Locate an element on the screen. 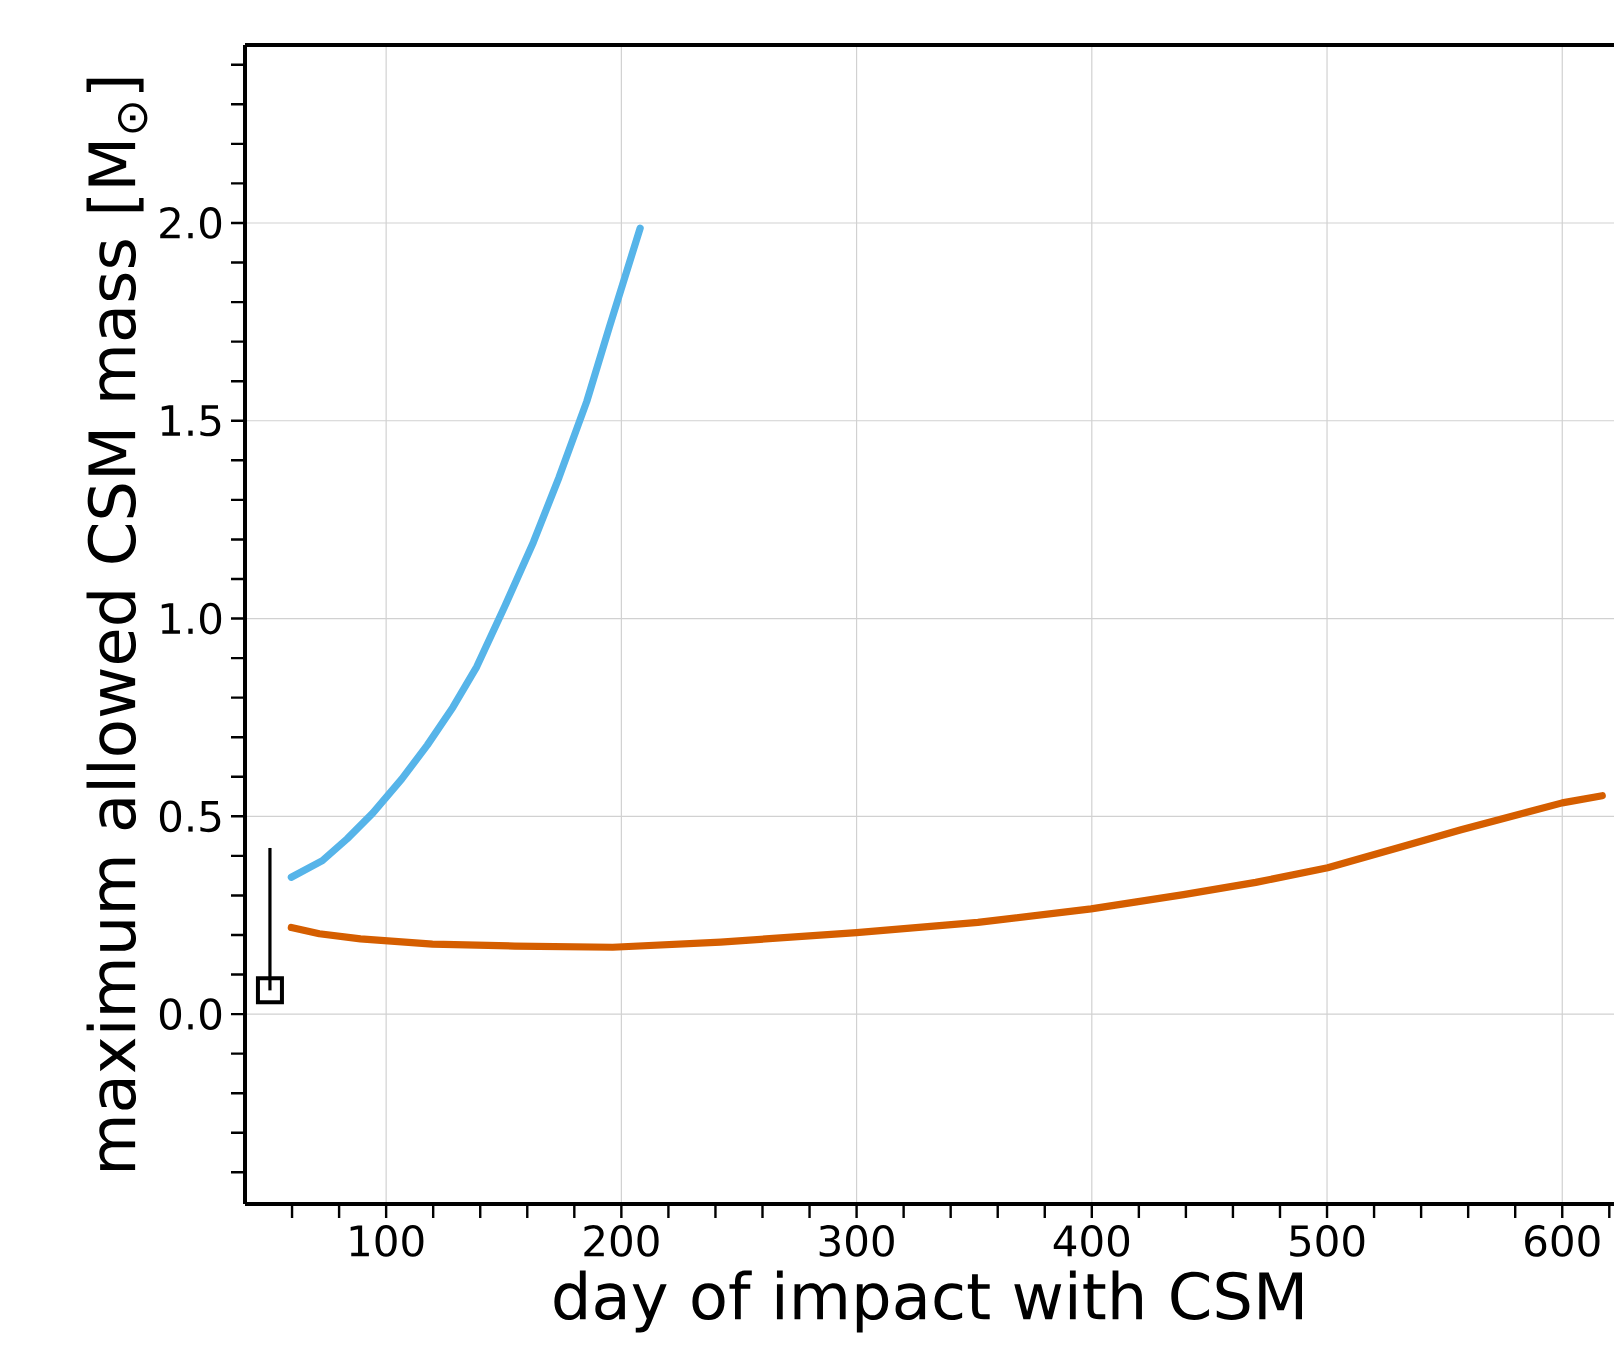 The image size is (1614, 1368). y-tick-label: 0.5 is located at coordinates (190, 816).